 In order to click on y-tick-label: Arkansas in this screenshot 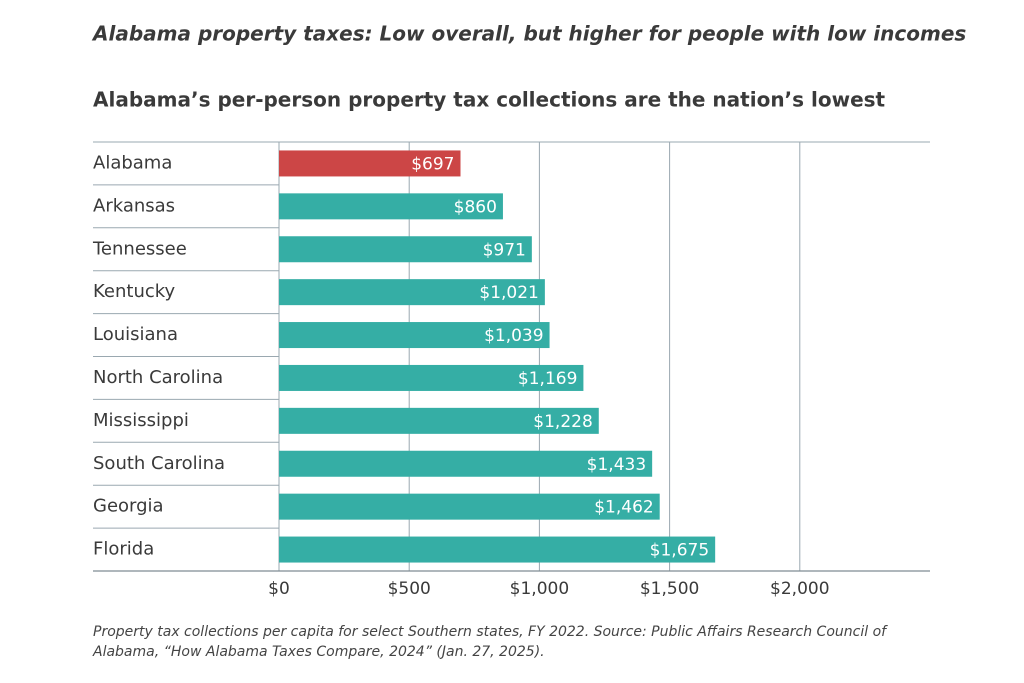, I will do `click(134, 205)`.